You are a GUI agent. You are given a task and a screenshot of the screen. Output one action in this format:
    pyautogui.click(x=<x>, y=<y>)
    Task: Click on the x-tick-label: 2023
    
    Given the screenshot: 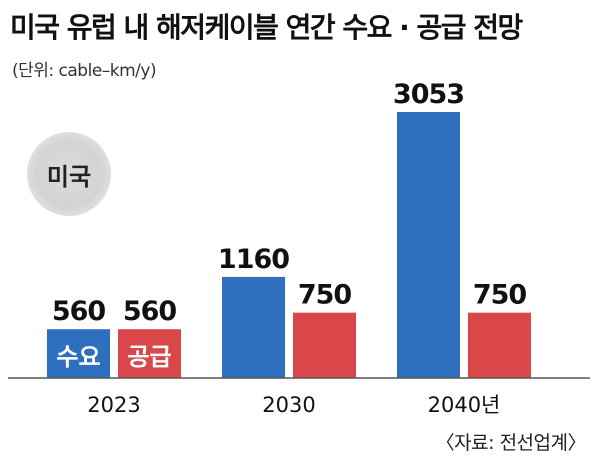 What is the action you would take?
    pyautogui.click(x=113, y=405)
    